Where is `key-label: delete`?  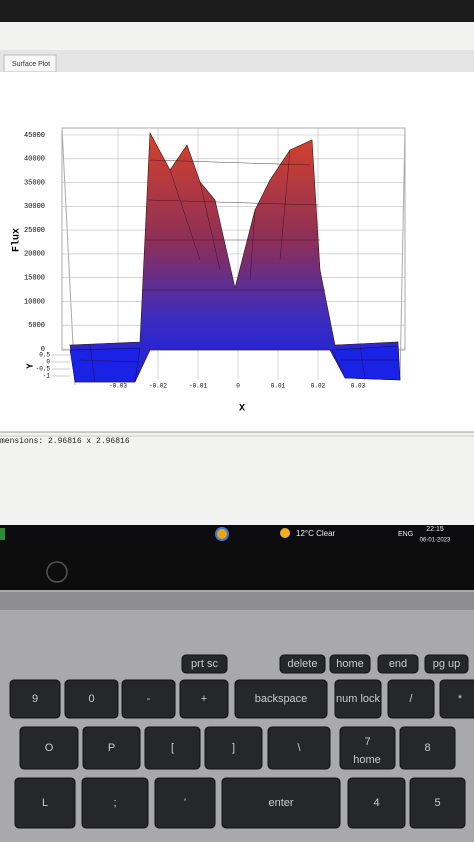
key-label: delete is located at coordinates (303, 664).